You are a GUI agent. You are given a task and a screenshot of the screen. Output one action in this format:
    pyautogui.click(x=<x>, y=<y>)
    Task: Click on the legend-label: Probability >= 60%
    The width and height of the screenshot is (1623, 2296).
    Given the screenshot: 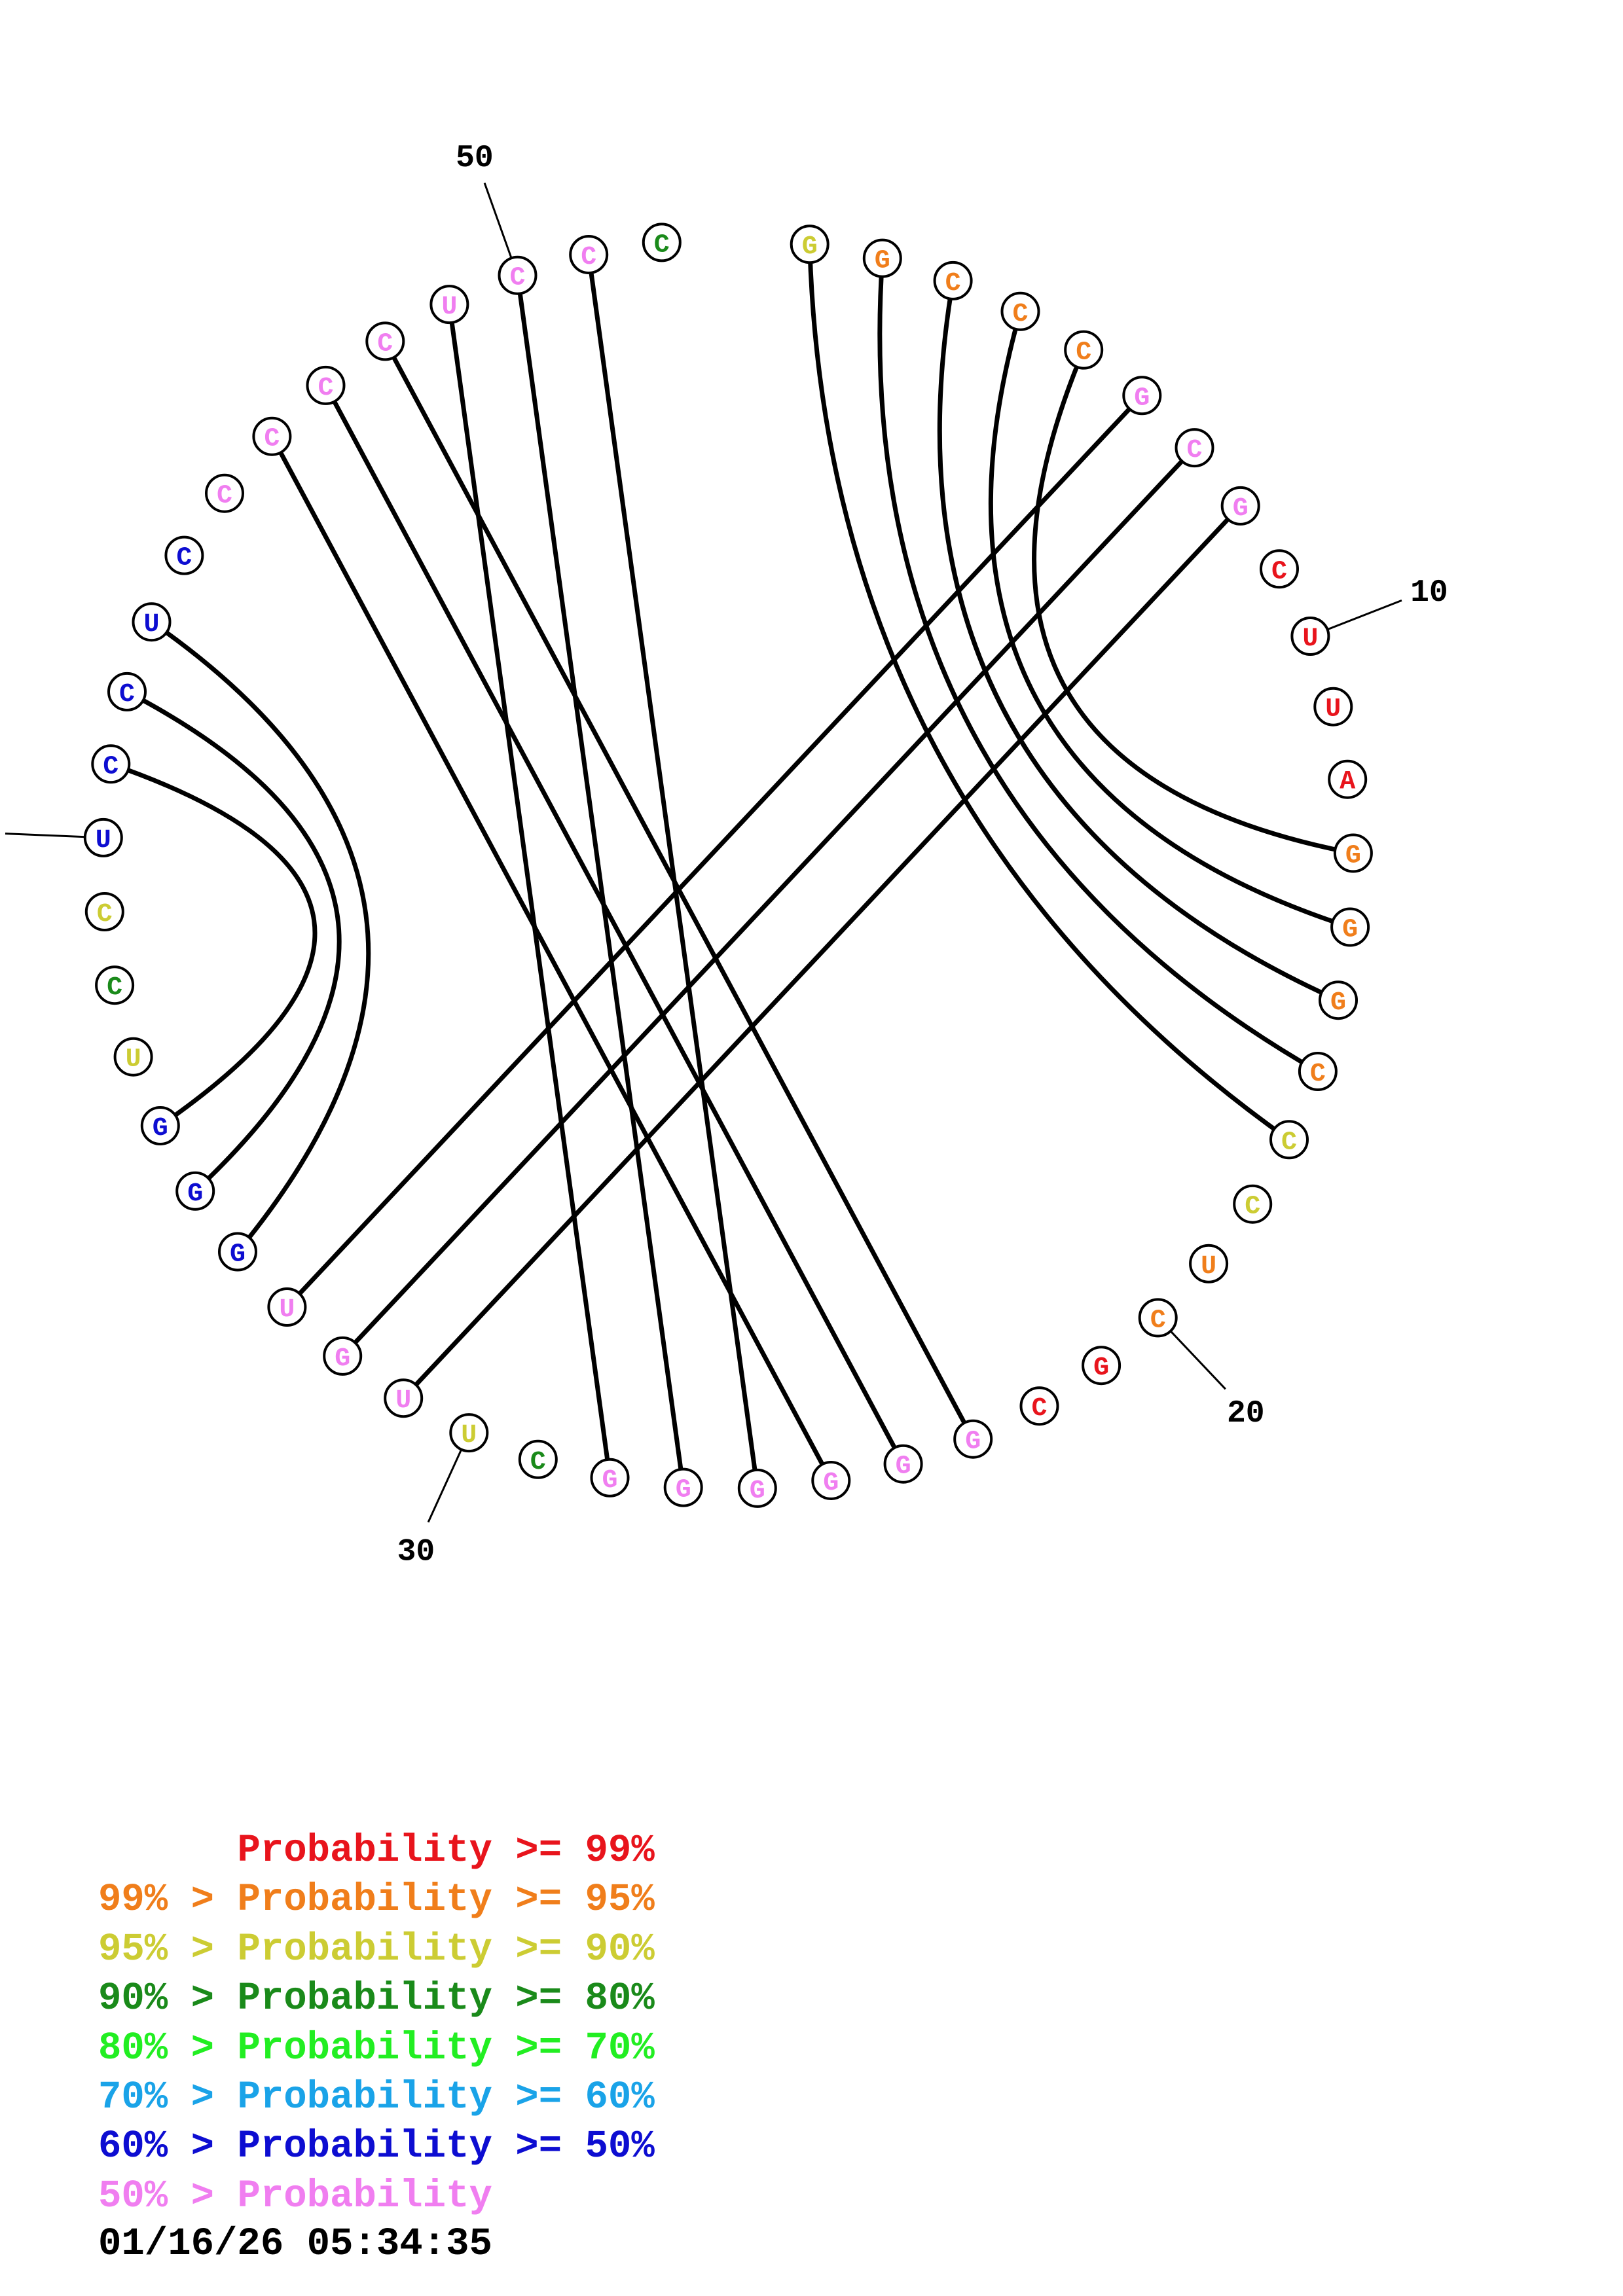 What is the action you would take?
    pyautogui.click(x=446, y=2097)
    